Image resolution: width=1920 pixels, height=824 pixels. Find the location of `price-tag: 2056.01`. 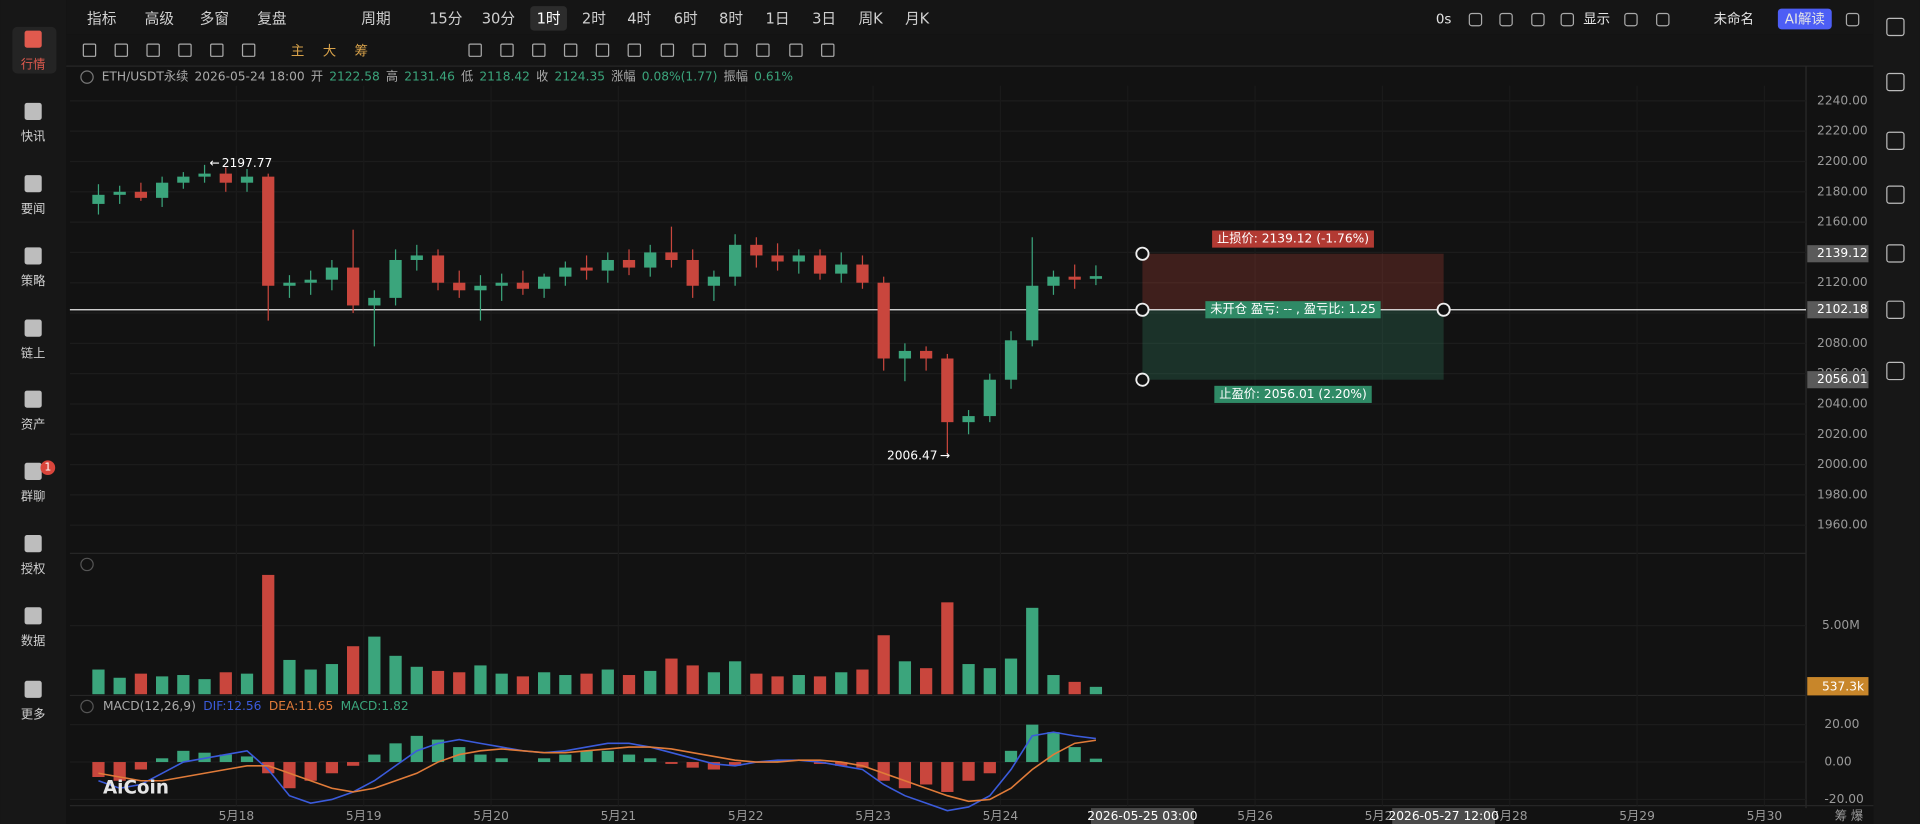

price-tag: 2056.01 is located at coordinates (1842, 379).